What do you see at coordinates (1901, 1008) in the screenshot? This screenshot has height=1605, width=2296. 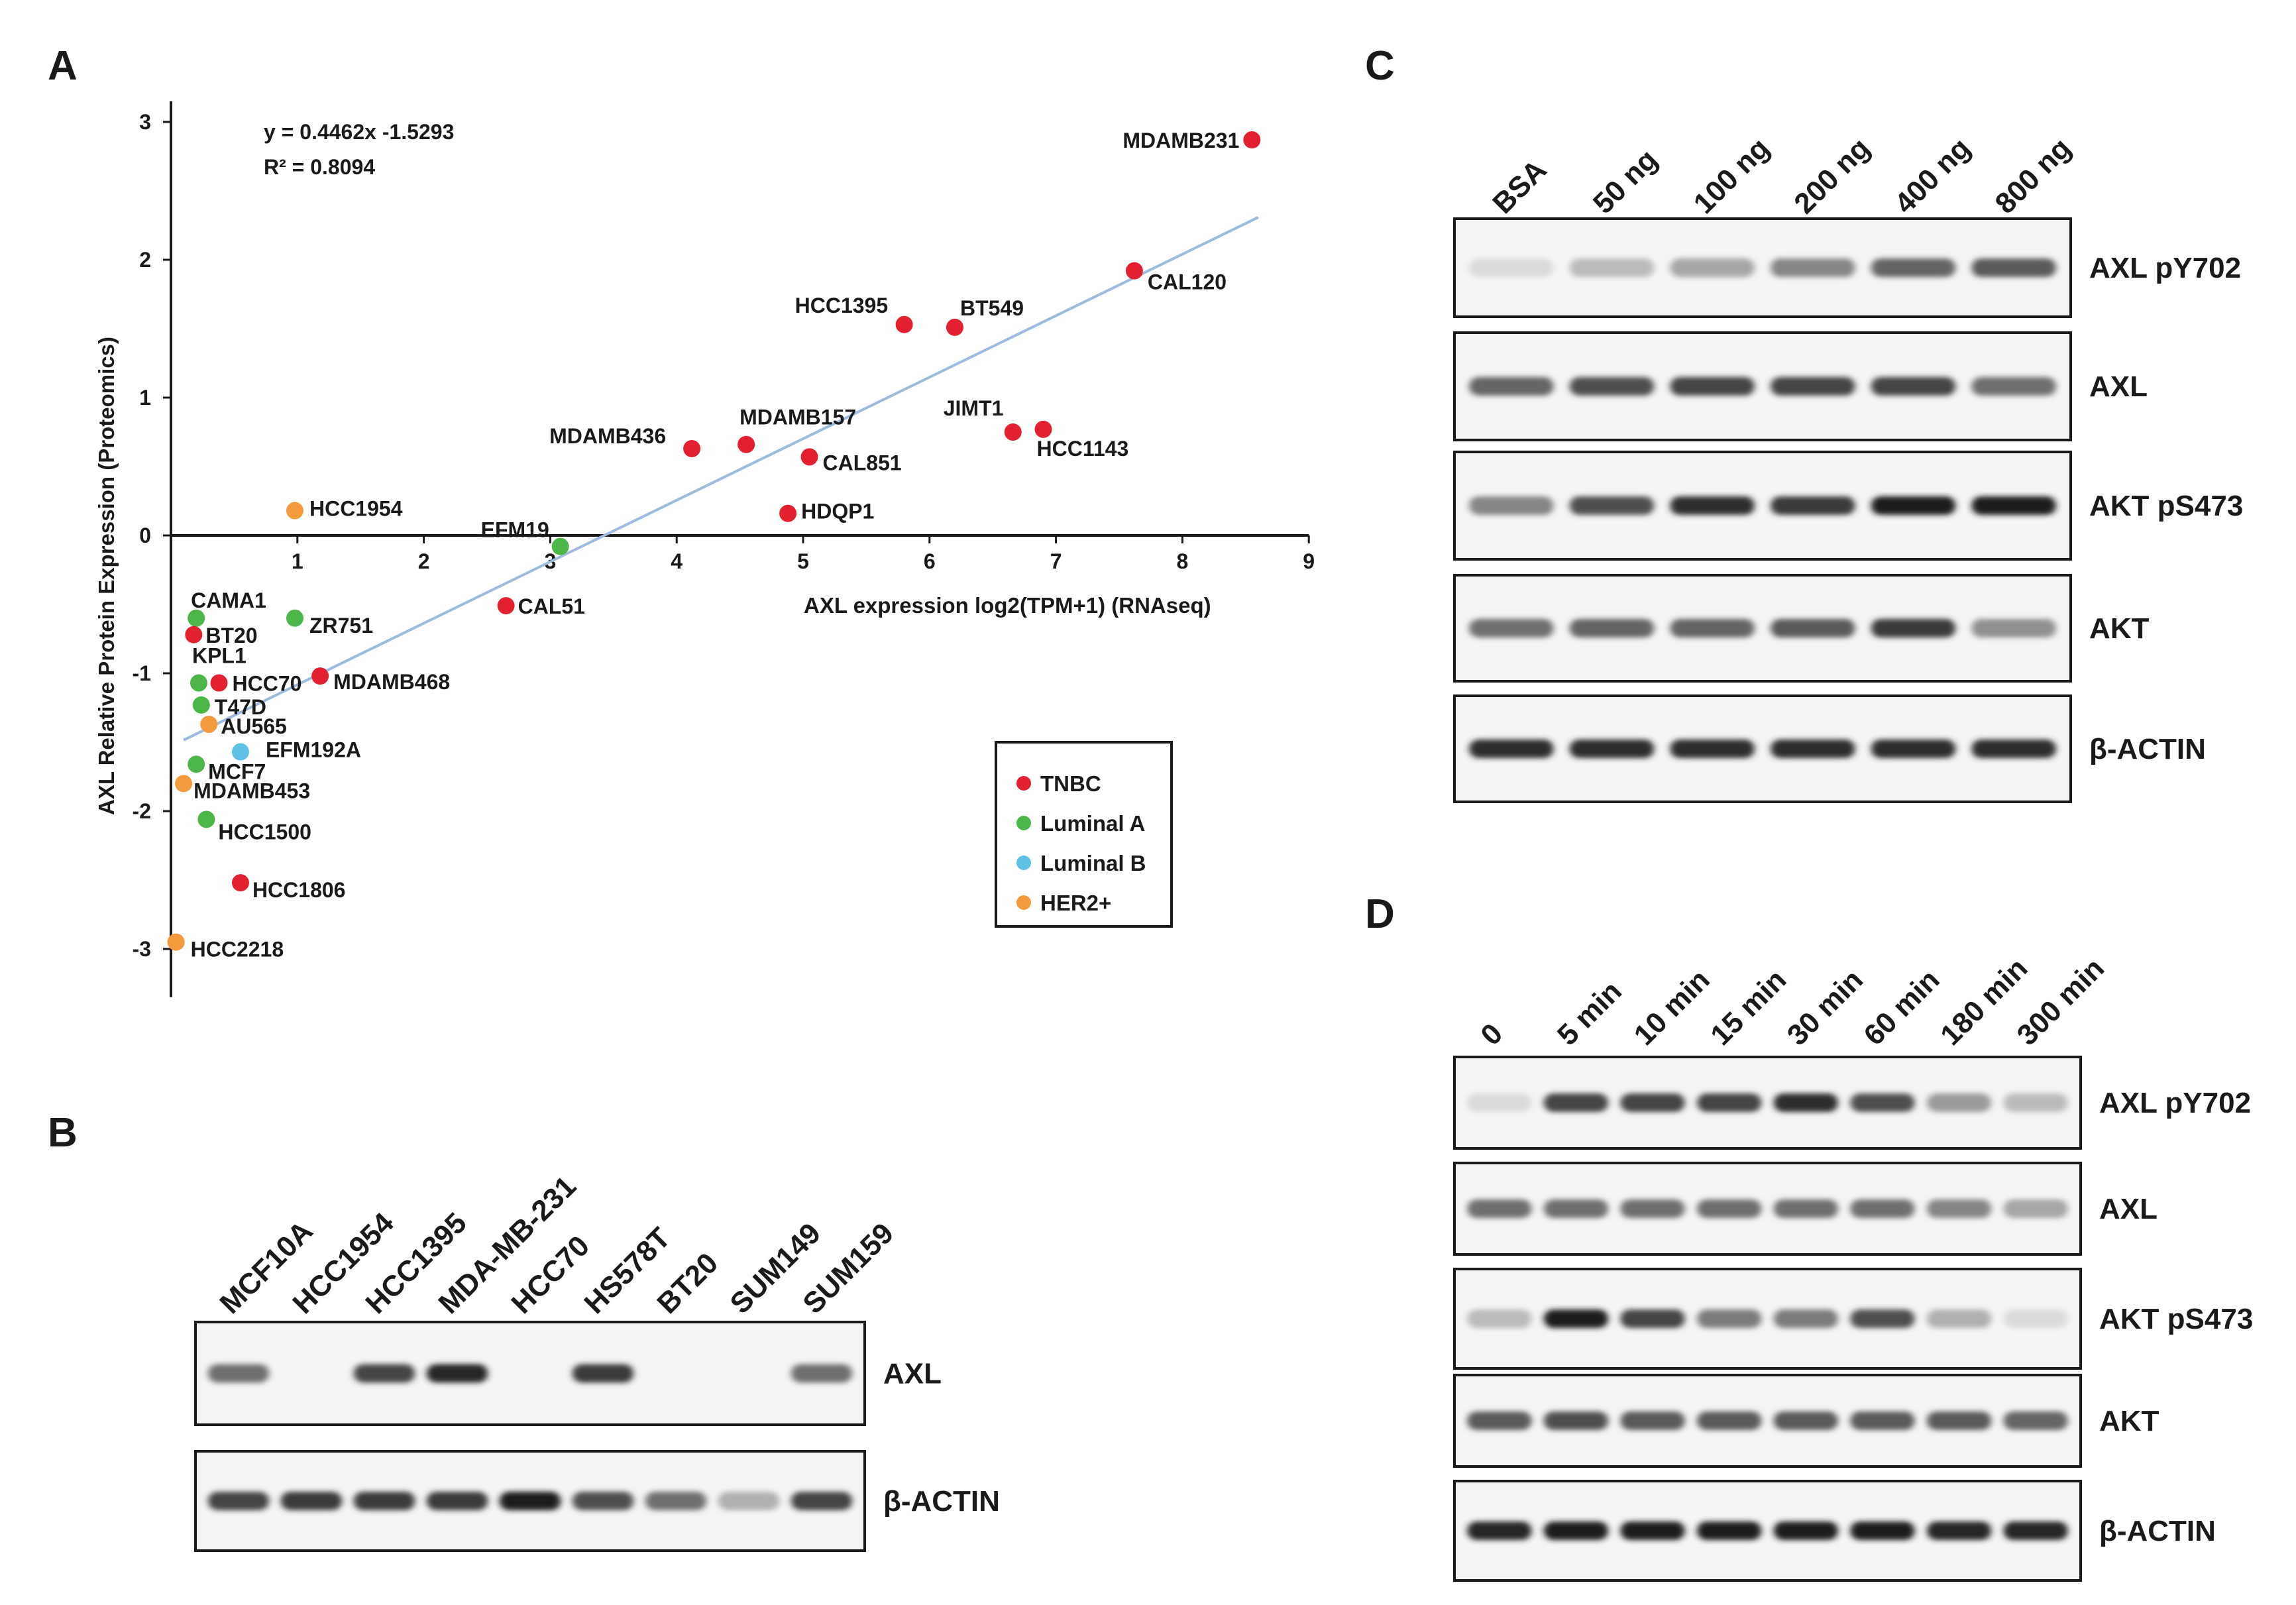 I see `lane-label: 60 min` at bounding box center [1901, 1008].